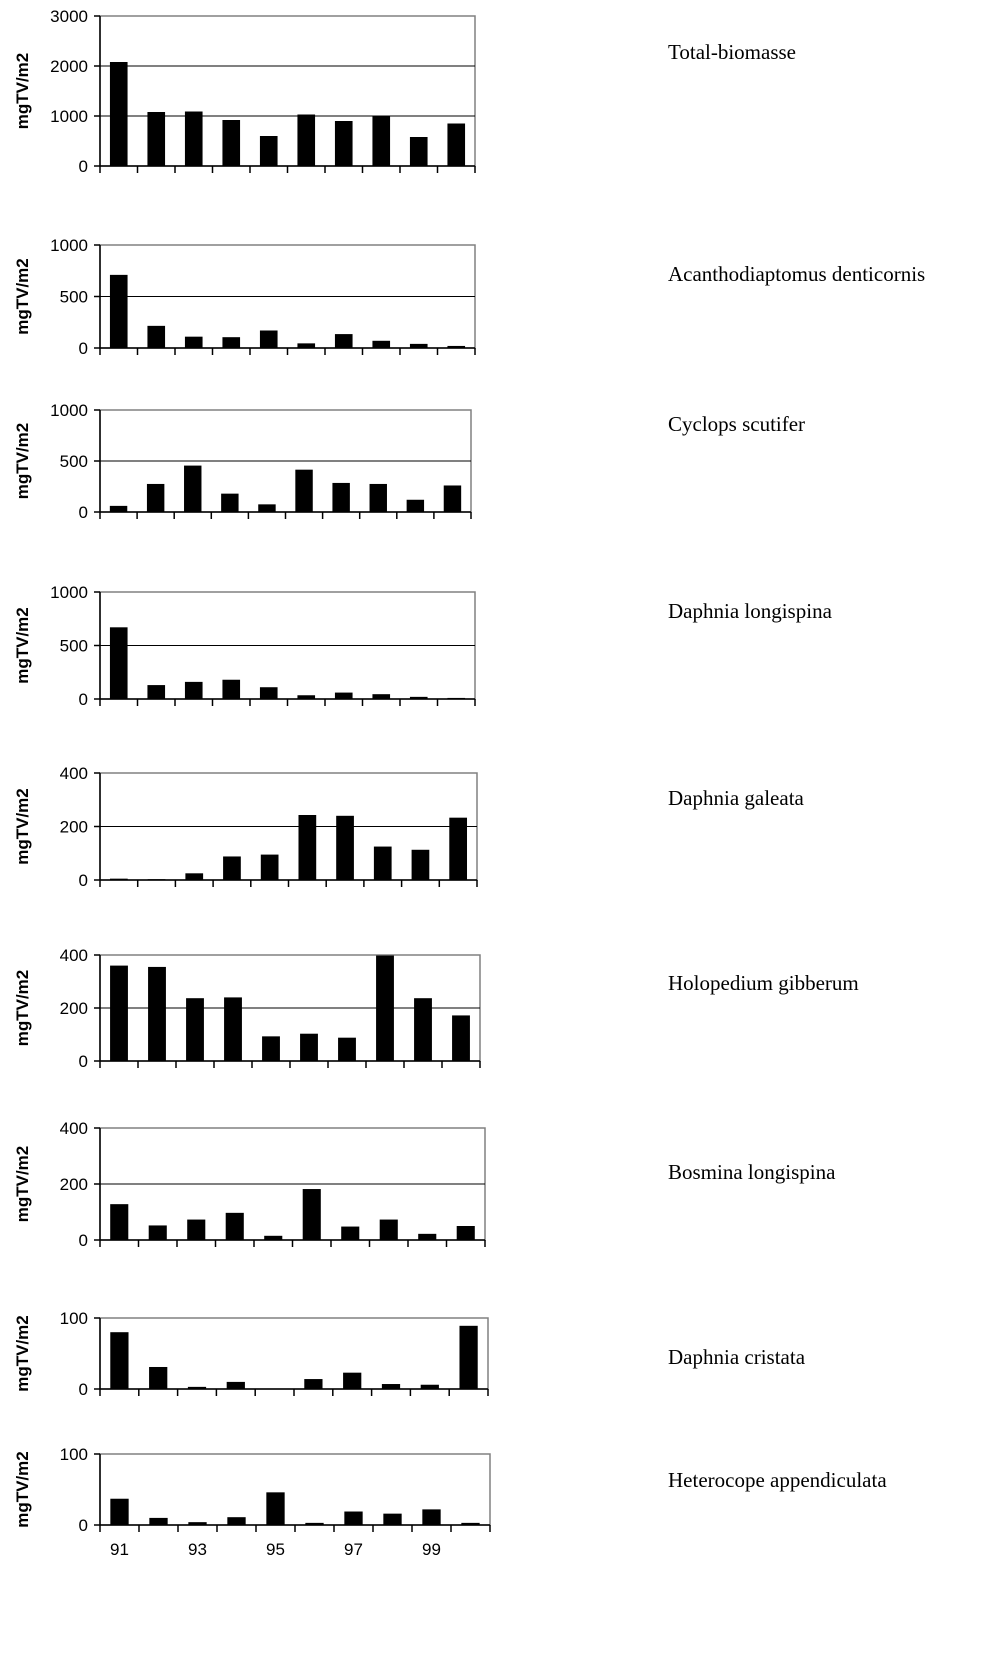 The width and height of the screenshot is (995, 1664). Describe the element at coordinates (252, 1502) in the screenshot. I see `chart-panel-9: 0 100 mgTV/m2 91 93 95 97 99` at that location.